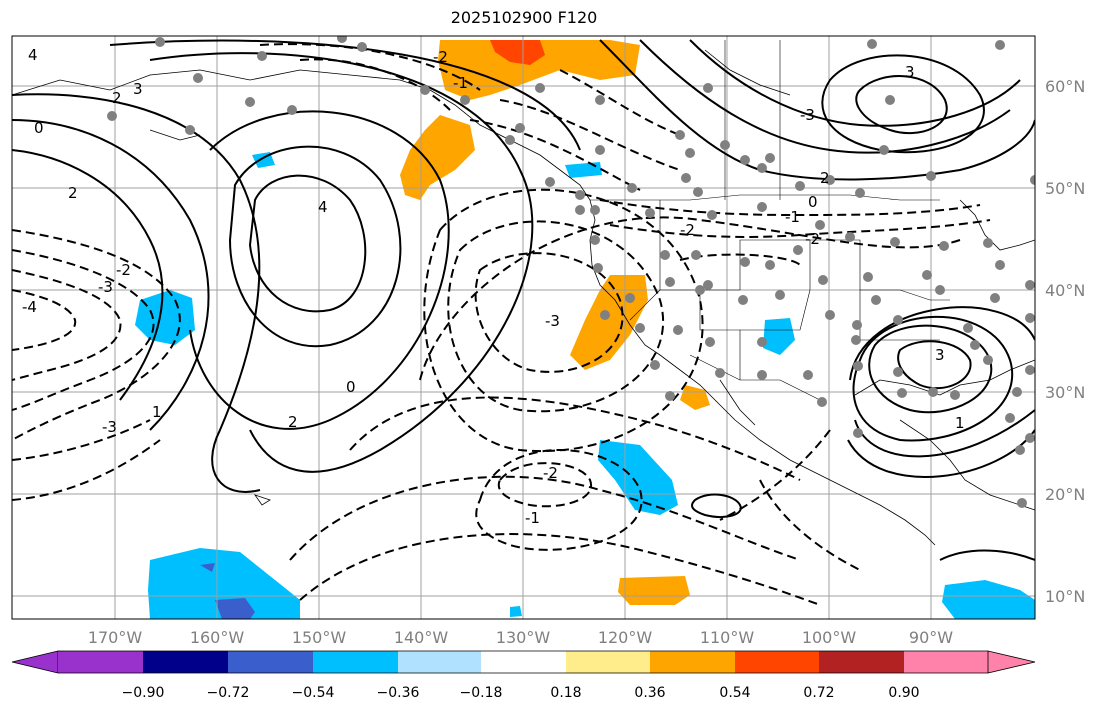 Image resolution: width=1105 pixels, height=712 pixels. Describe the element at coordinates (1065, 596) in the screenshot. I see `lat-label: 10°N` at that location.